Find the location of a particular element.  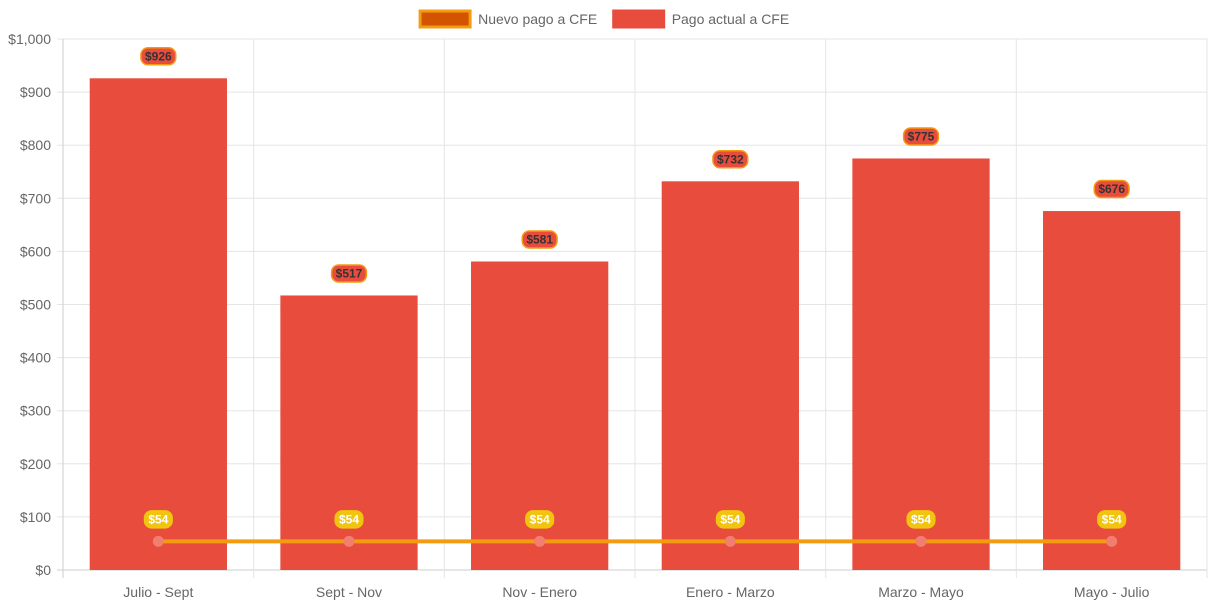

y-tick-label: $200 is located at coordinates (35, 464).